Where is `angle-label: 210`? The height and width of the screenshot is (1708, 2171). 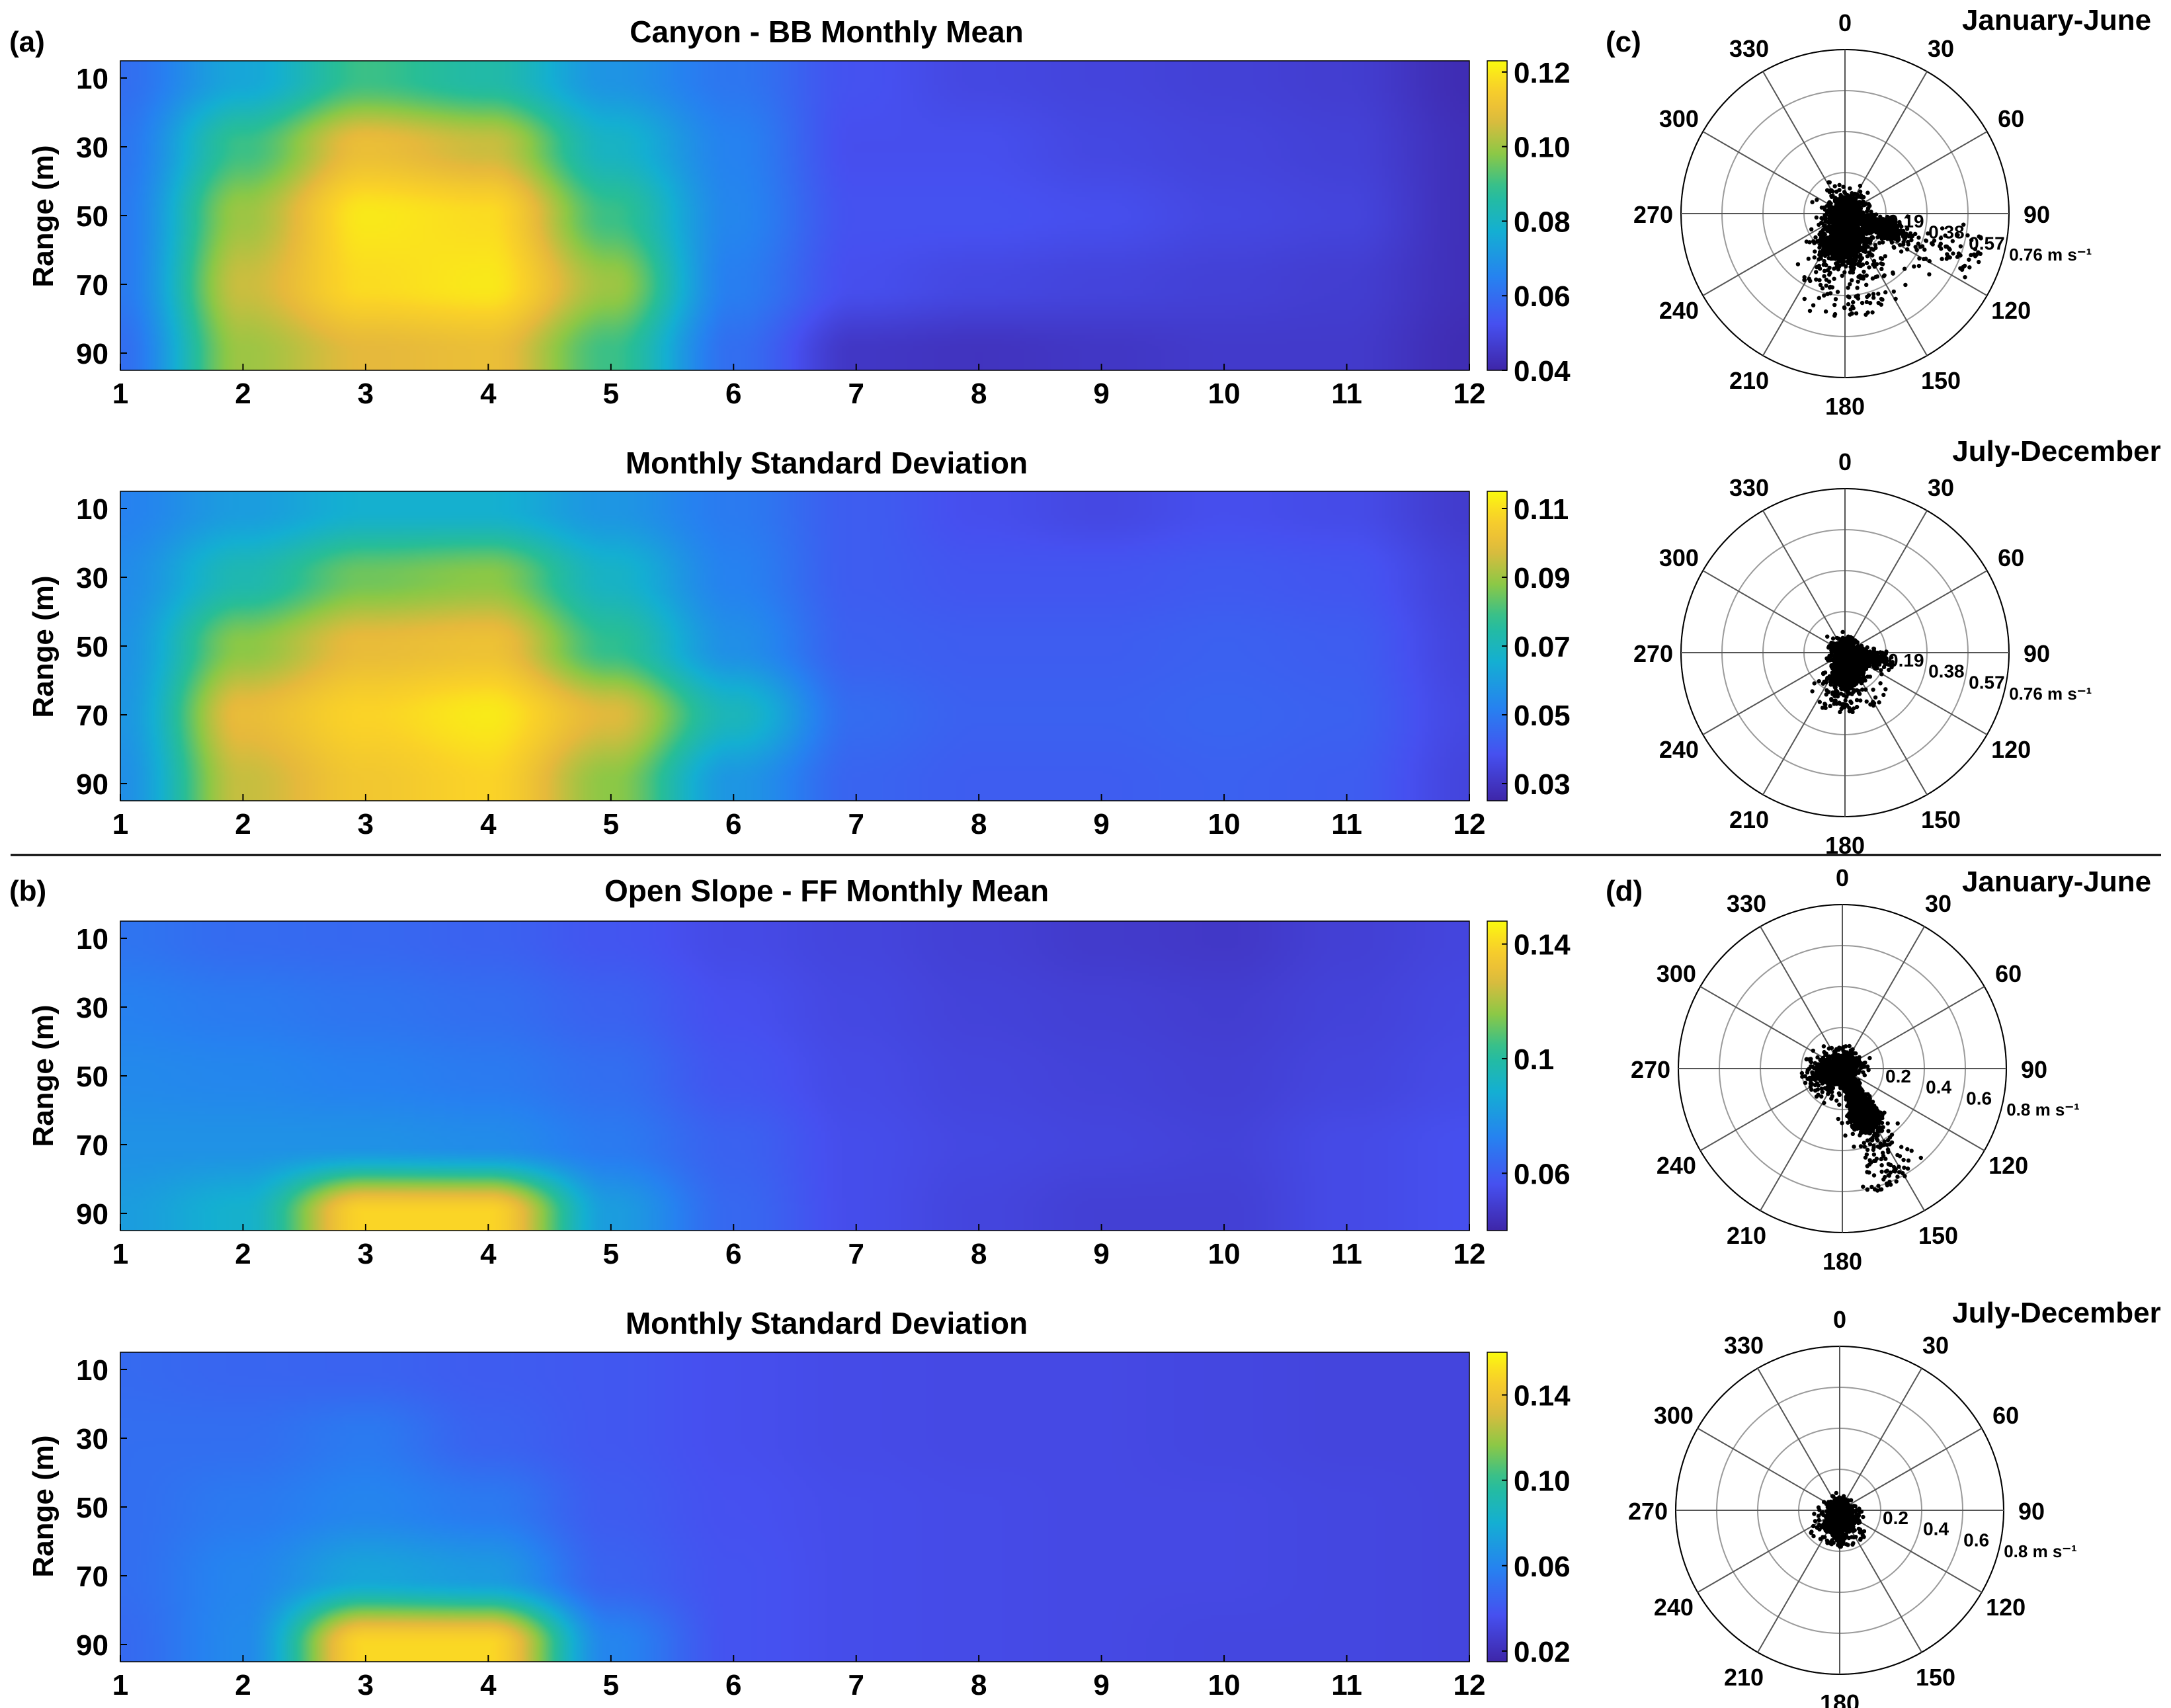
angle-label: 210 is located at coordinates (1749, 820).